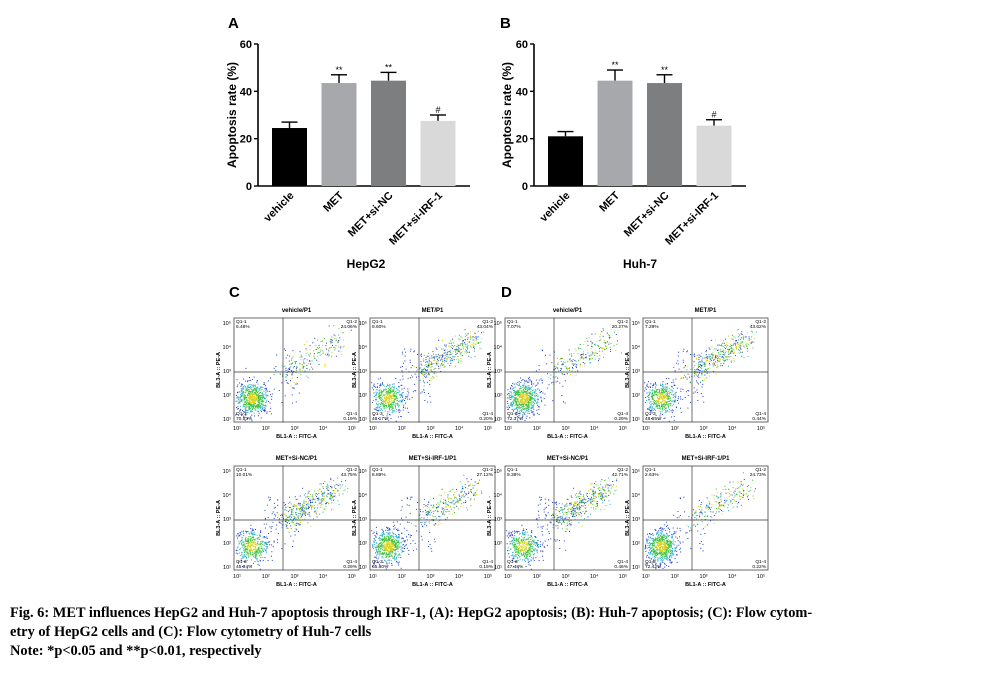 This screenshot has height=676, width=1005. Describe the element at coordinates (525, 187) in the screenshot. I see `y-tick-label: 0` at that location.